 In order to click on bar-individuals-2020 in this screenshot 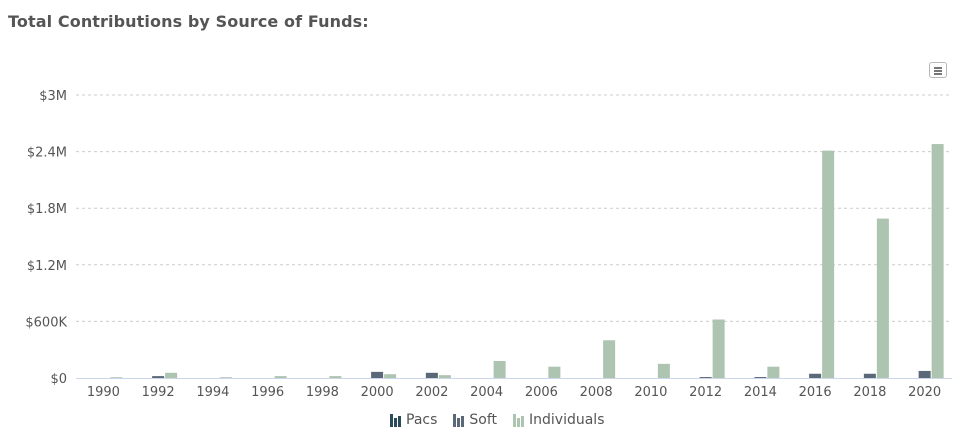, I will do `click(937, 261)`.